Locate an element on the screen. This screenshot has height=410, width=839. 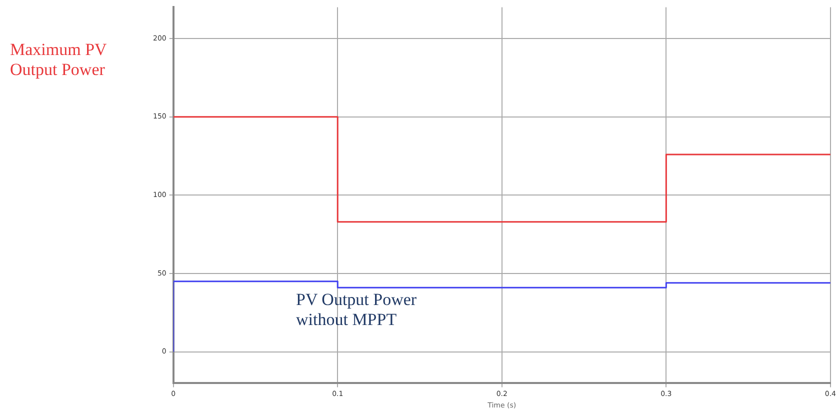
text: Maximum PV Output Power is located at coordinates (59, 60).